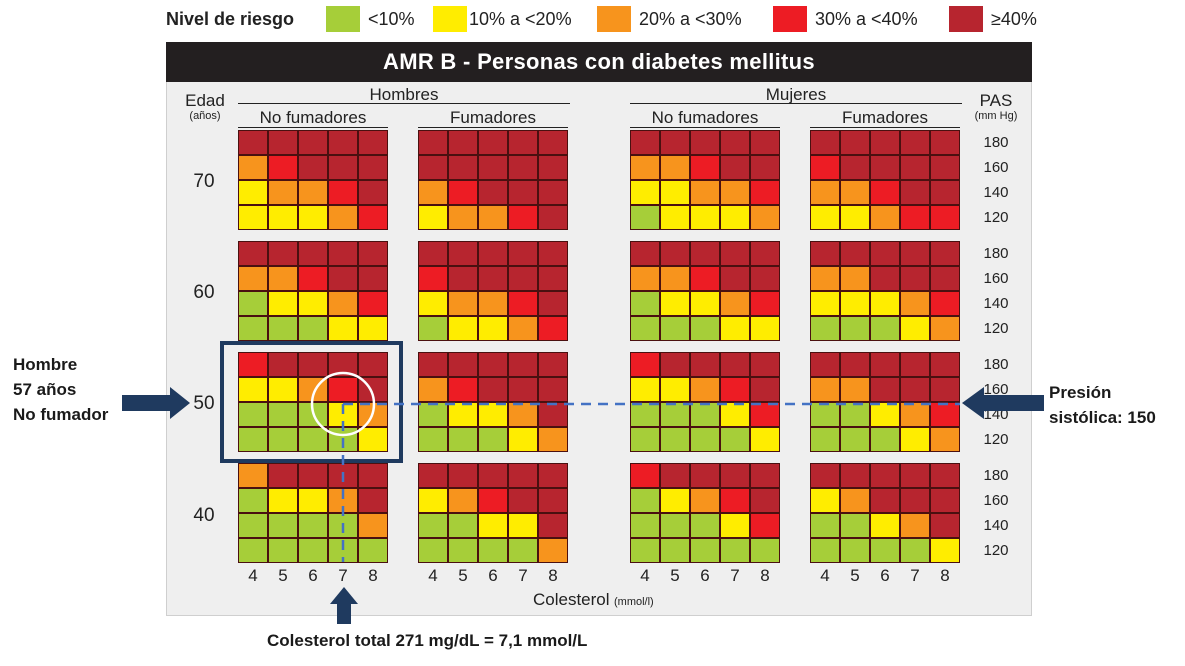 The image size is (1185, 666). I want to click on sbp-tick-label: 140, so click(996, 525).